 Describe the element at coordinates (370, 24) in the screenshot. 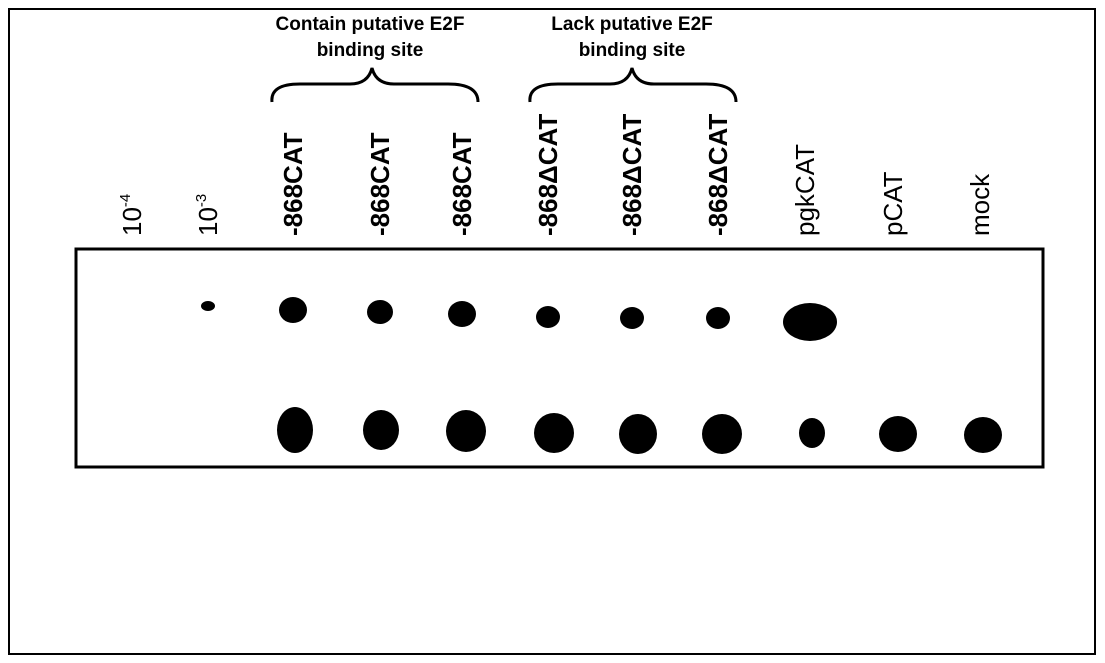

I see `group-heading: Contain putative E2F` at that location.